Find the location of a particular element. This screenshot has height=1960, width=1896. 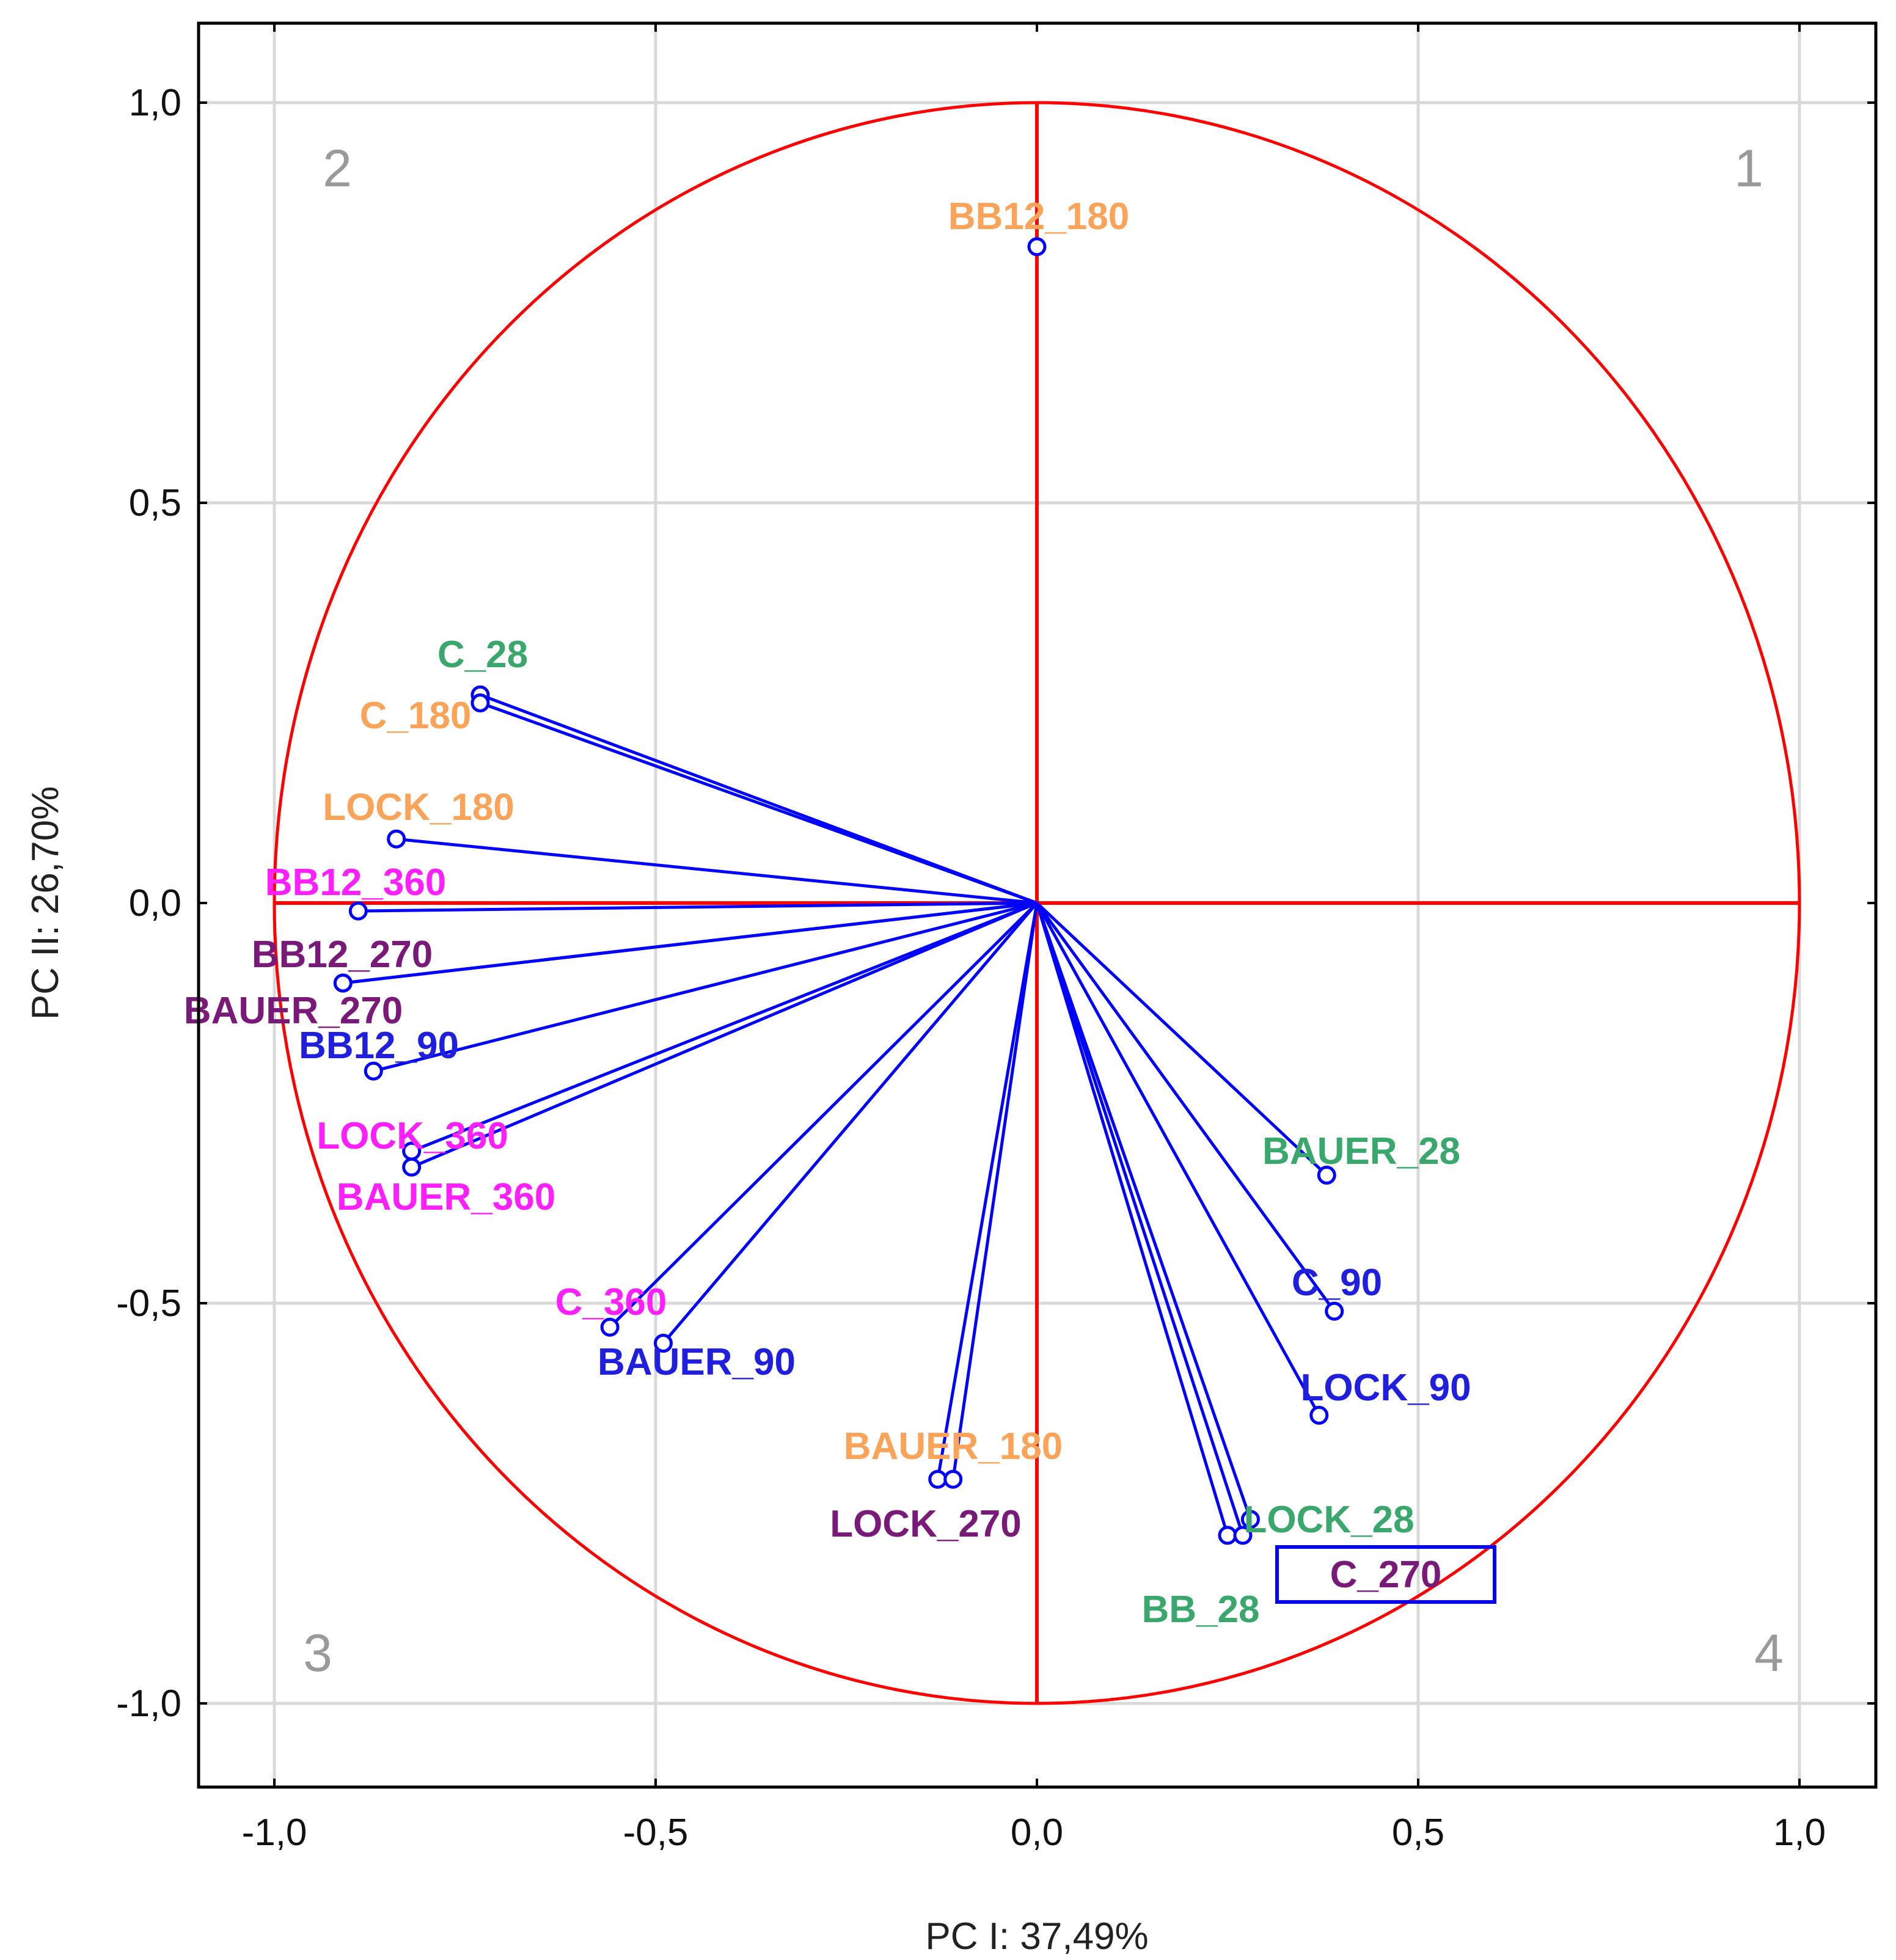

y-tick-label: 1,0 is located at coordinates (155, 103).